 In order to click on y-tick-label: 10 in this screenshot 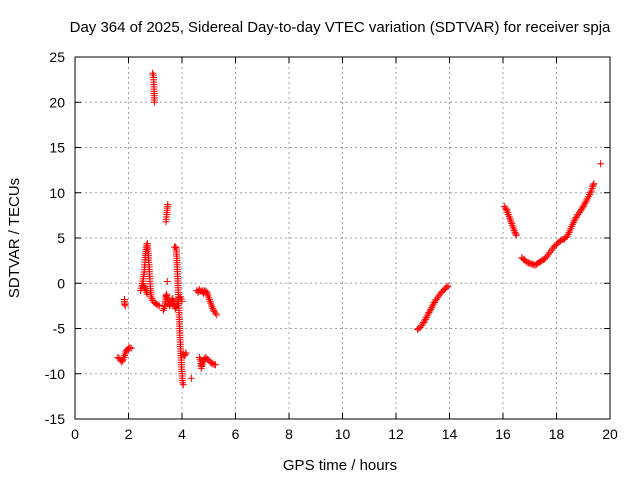, I will do `click(57, 193)`.